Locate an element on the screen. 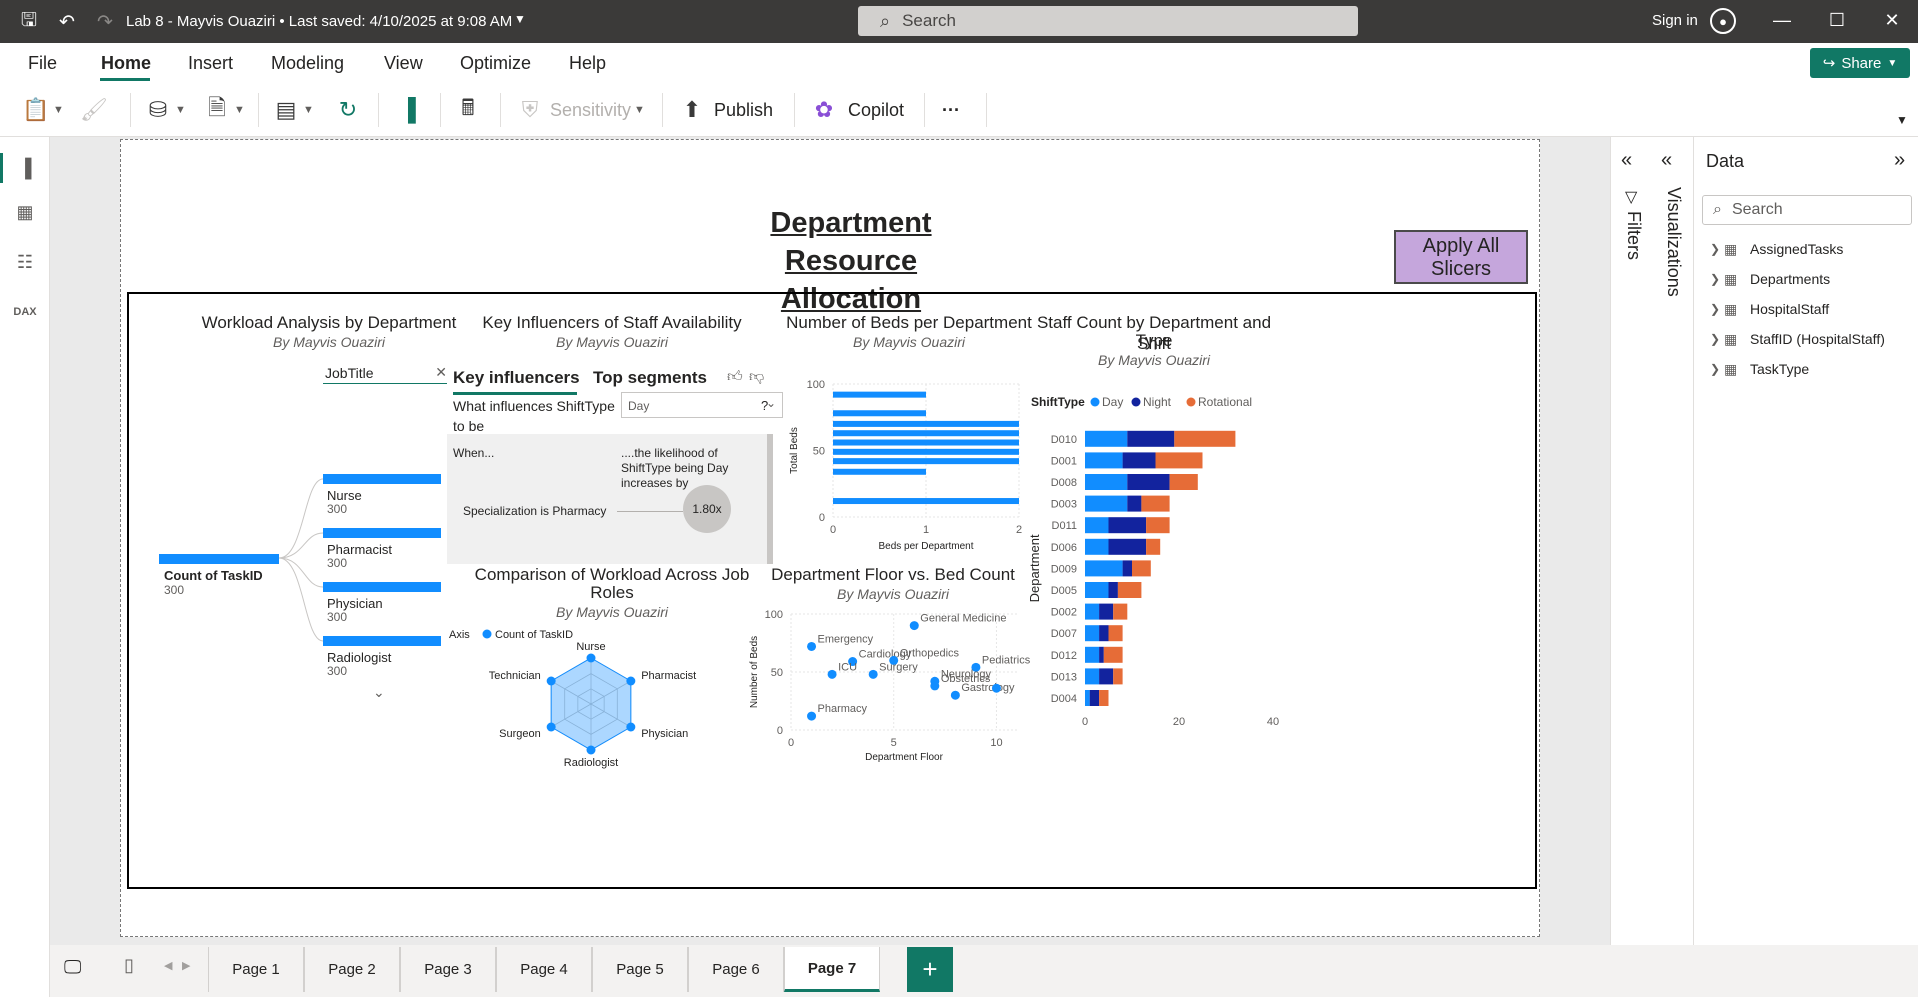 This screenshot has height=997, width=1918. add-page-button: + is located at coordinates (930, 969).